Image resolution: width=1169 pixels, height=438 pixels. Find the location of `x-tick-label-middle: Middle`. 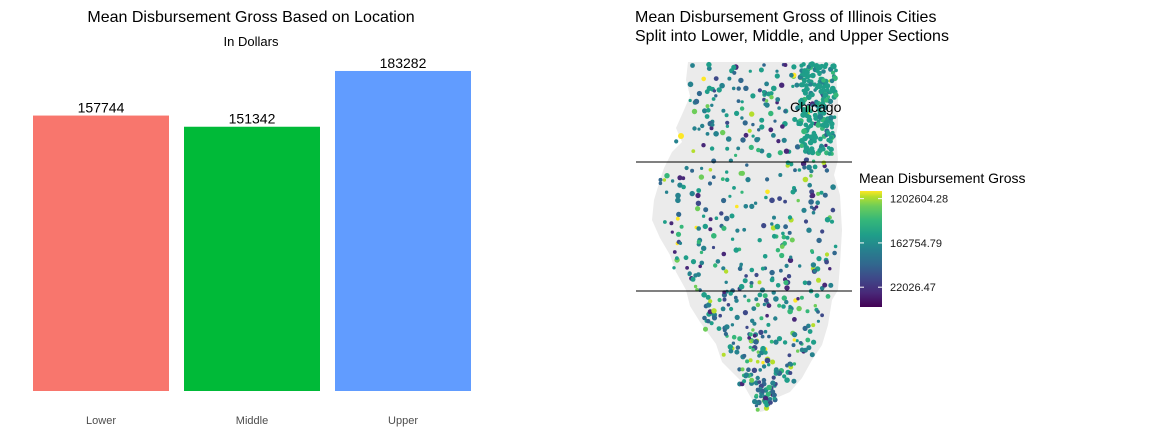

x-tick-label-middle: Middle is located at coordinates (252, 421).